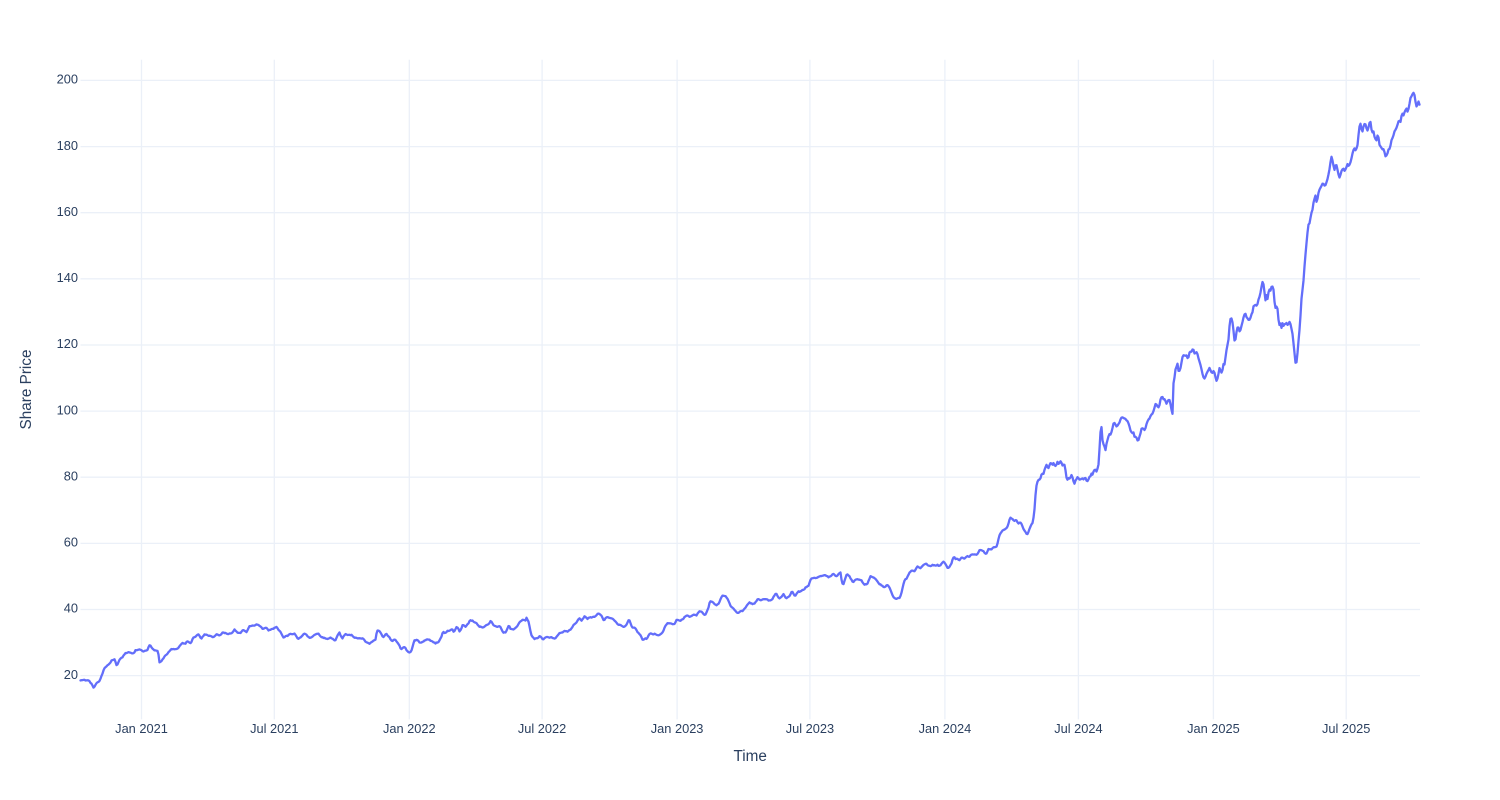 The image size is (1500, 800). What do you see at coordinates (1346, 728) in the screenshot?
I see `svg-text: Jul 2025` at bounding box center [1346, 728].